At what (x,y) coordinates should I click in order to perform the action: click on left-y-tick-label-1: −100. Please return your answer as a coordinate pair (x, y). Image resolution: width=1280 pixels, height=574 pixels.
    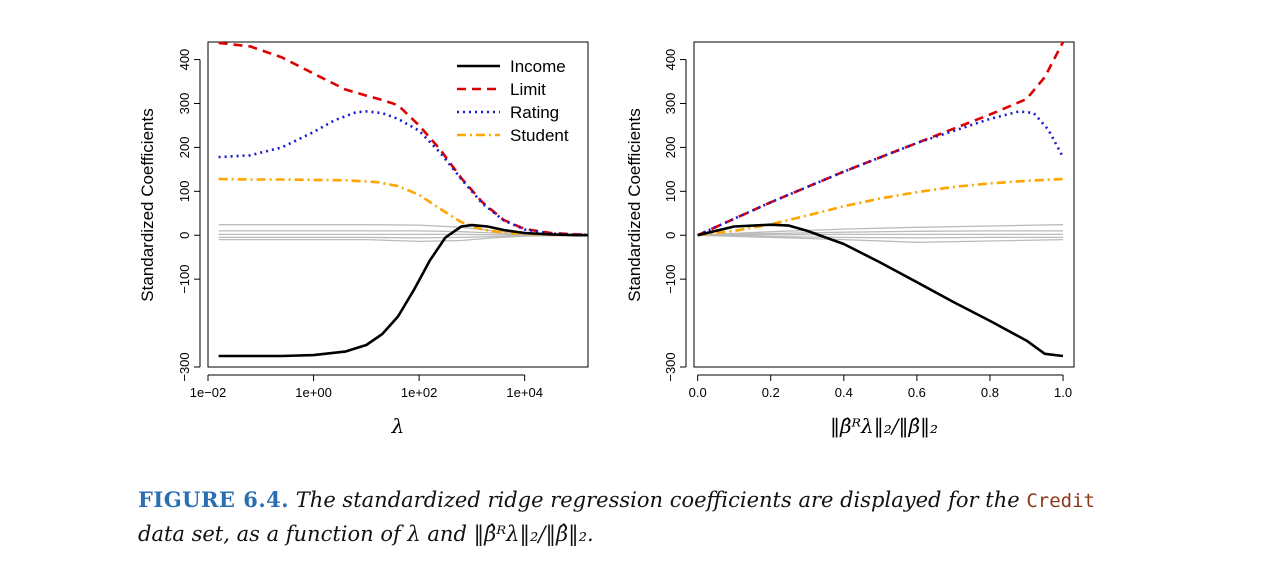
    Looking at the image, I should click on (184, 279).